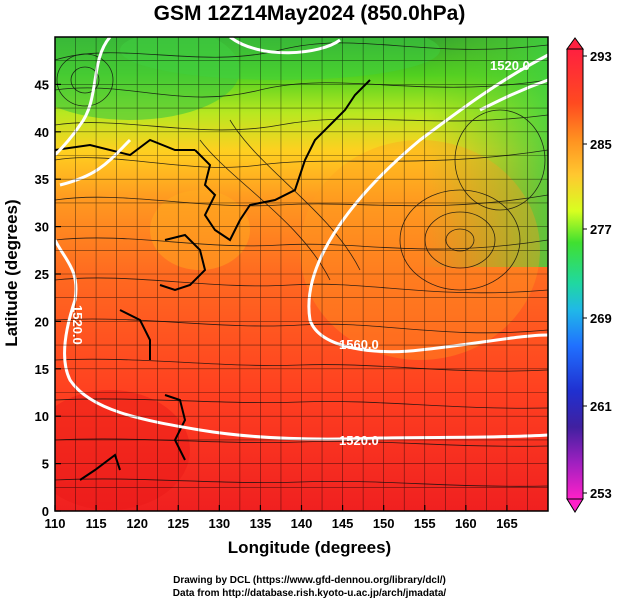 This screenshot has width=619, height=605. What do you see at coordinates (425, 523) in the screenshot?
I see `x-tick-label: 155` at bounding box center [425, 523].